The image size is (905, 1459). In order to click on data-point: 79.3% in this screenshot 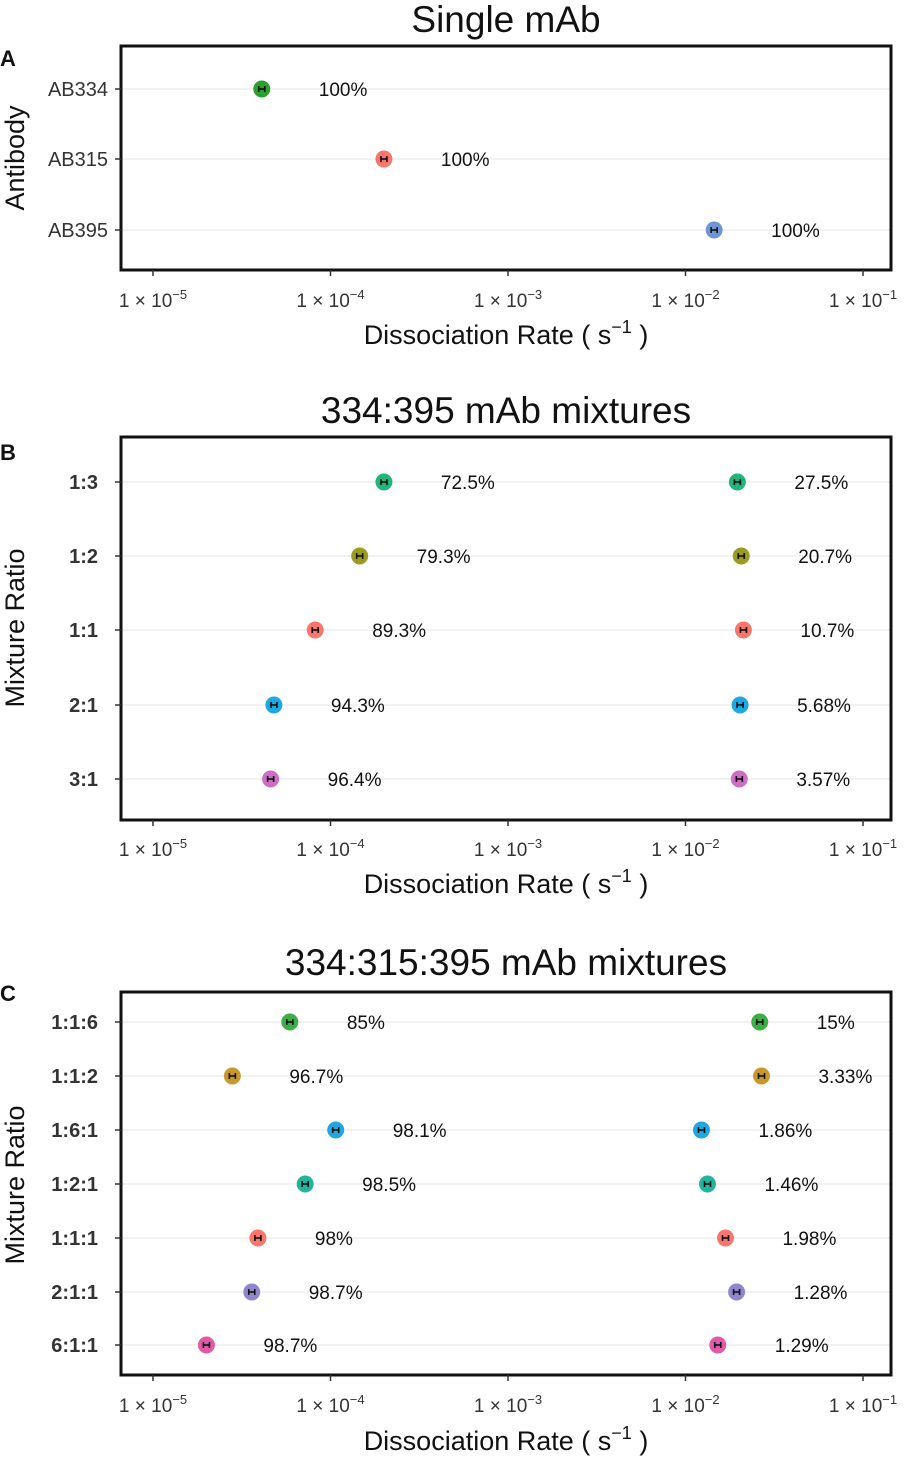, I will do `click(411, 557)`.